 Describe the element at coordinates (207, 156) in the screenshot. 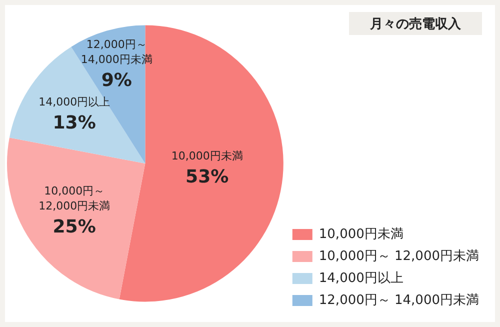

I see `slice-label: 10,000円未満` at that location.